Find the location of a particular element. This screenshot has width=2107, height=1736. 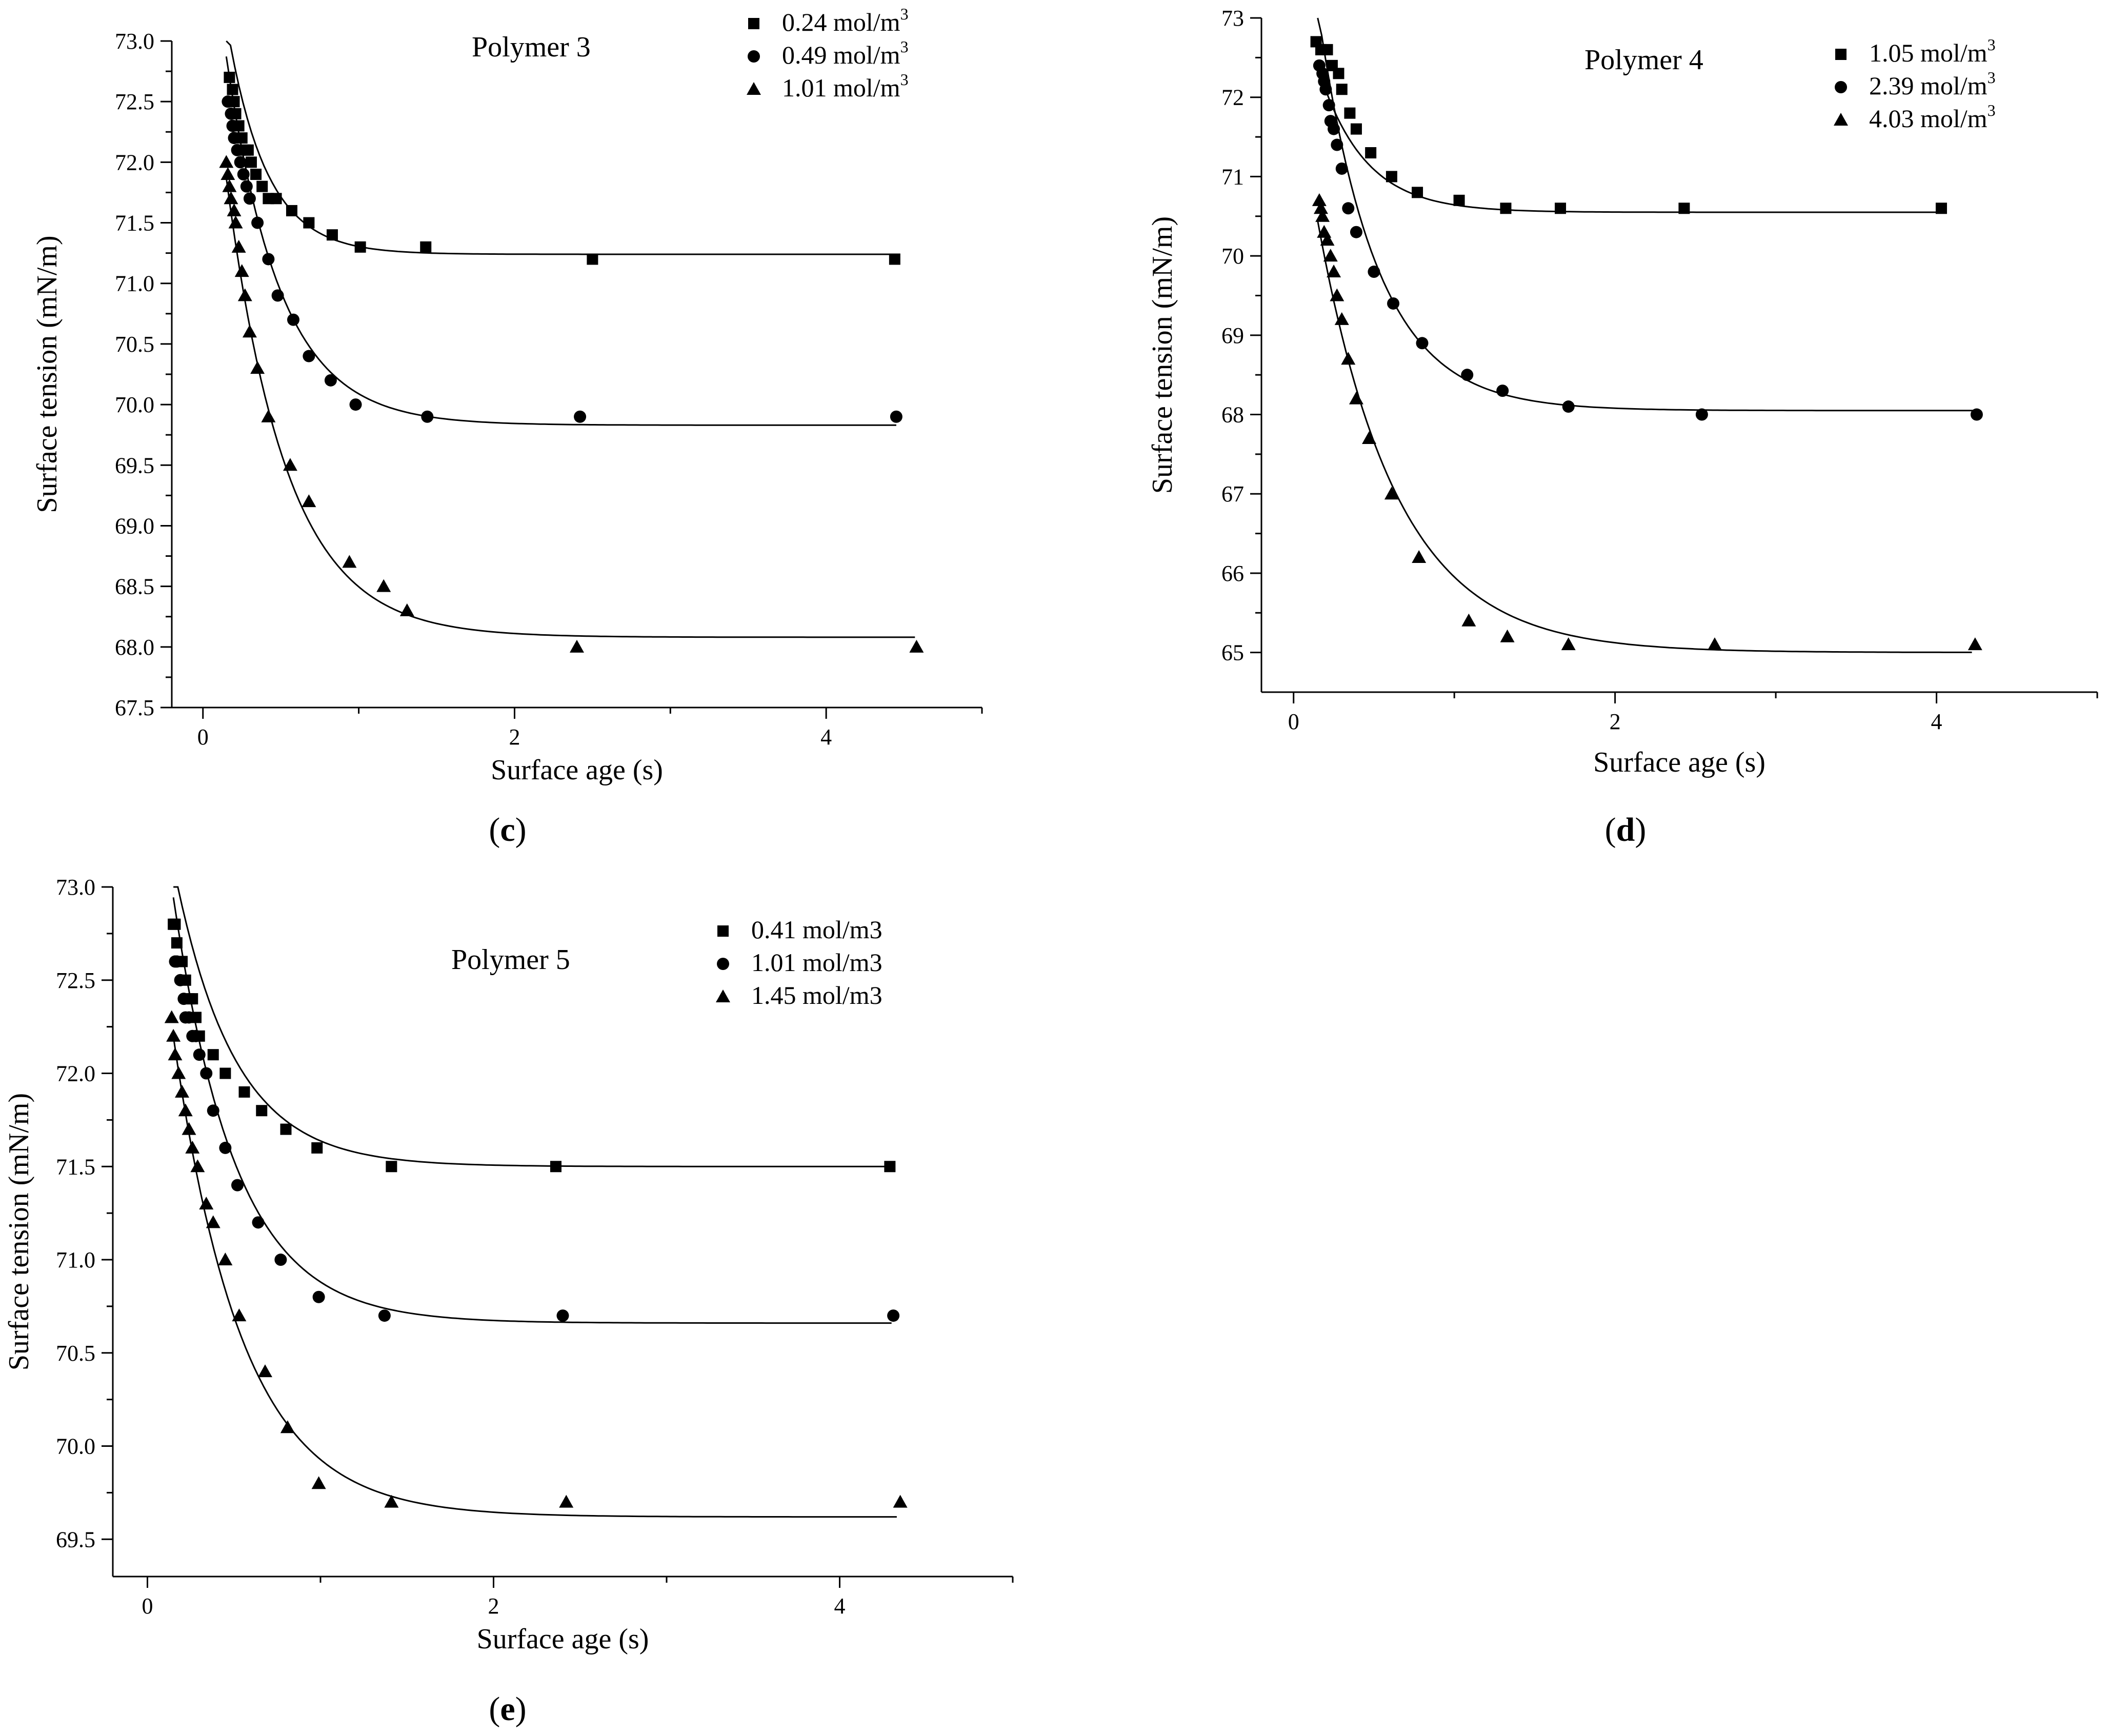

y-tick-label: 71 is located at coordinates (1232, 176).